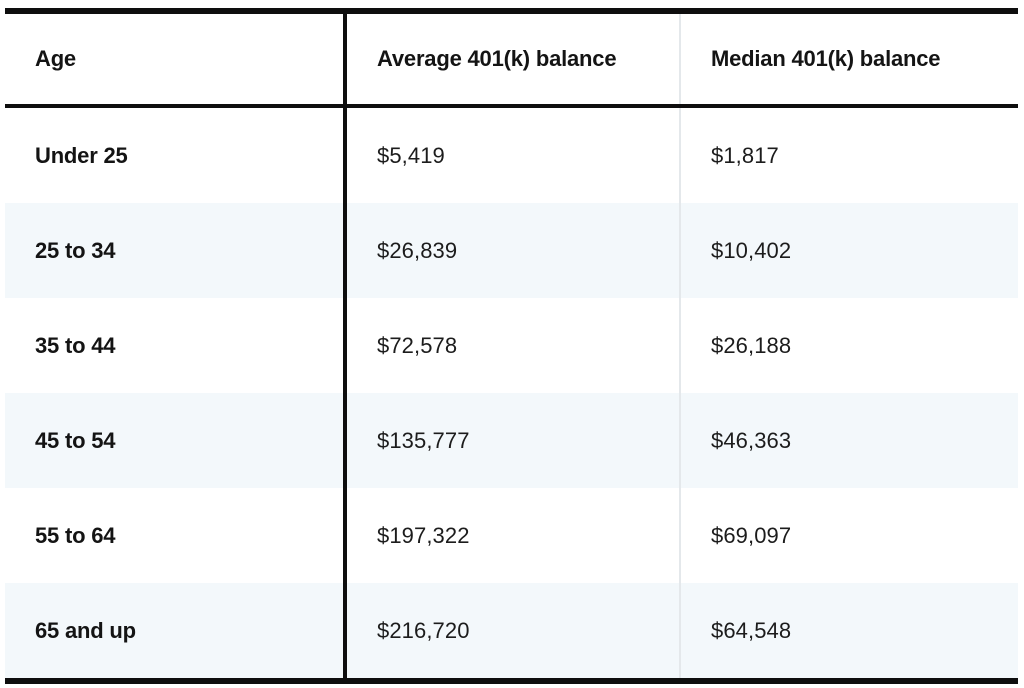 The width and height of the screenshot is (1024, 688). Describe the element at coordinates (511, 535) in the screenshot. I see `table-row: 55 to 64 $197,322 $69,097` at that location.